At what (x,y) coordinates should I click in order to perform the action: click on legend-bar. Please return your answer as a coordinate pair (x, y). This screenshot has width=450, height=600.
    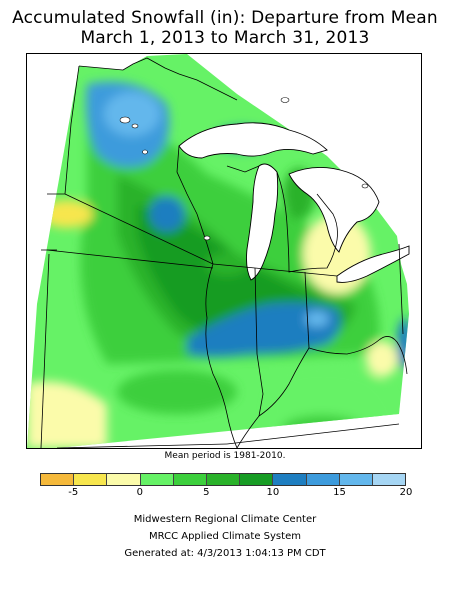
    Looking at the image, I should click on (223, 479).